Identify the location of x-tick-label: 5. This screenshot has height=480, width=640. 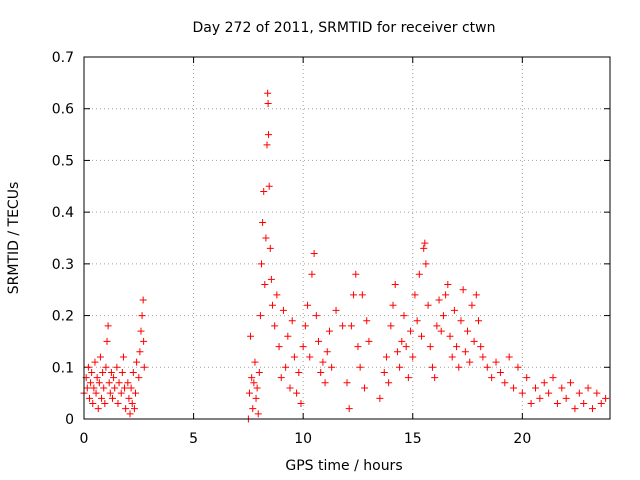
(193, 439).